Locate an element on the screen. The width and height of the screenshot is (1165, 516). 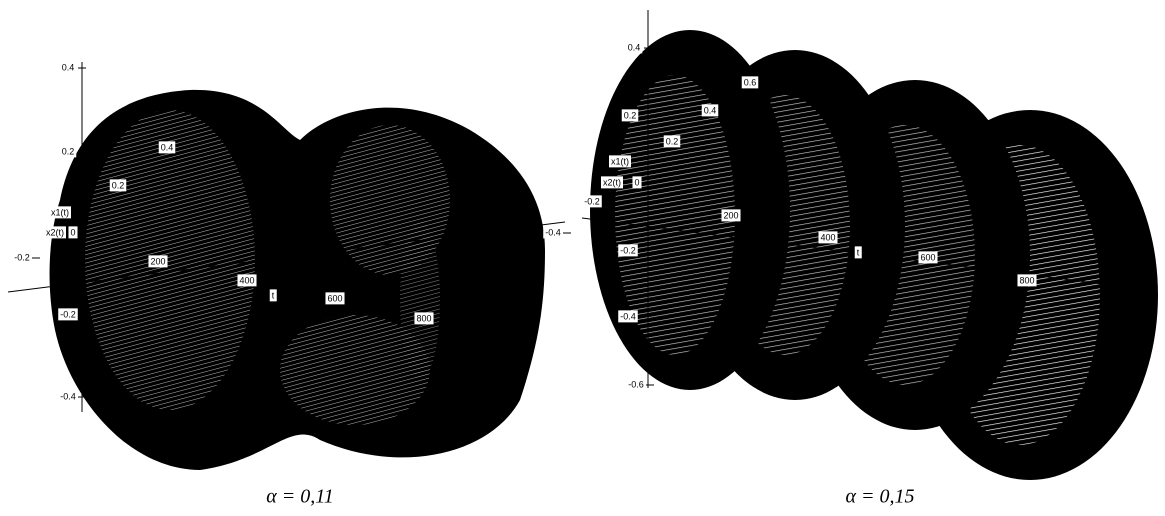
label: 0.6 is located at coordinates (750, 82).